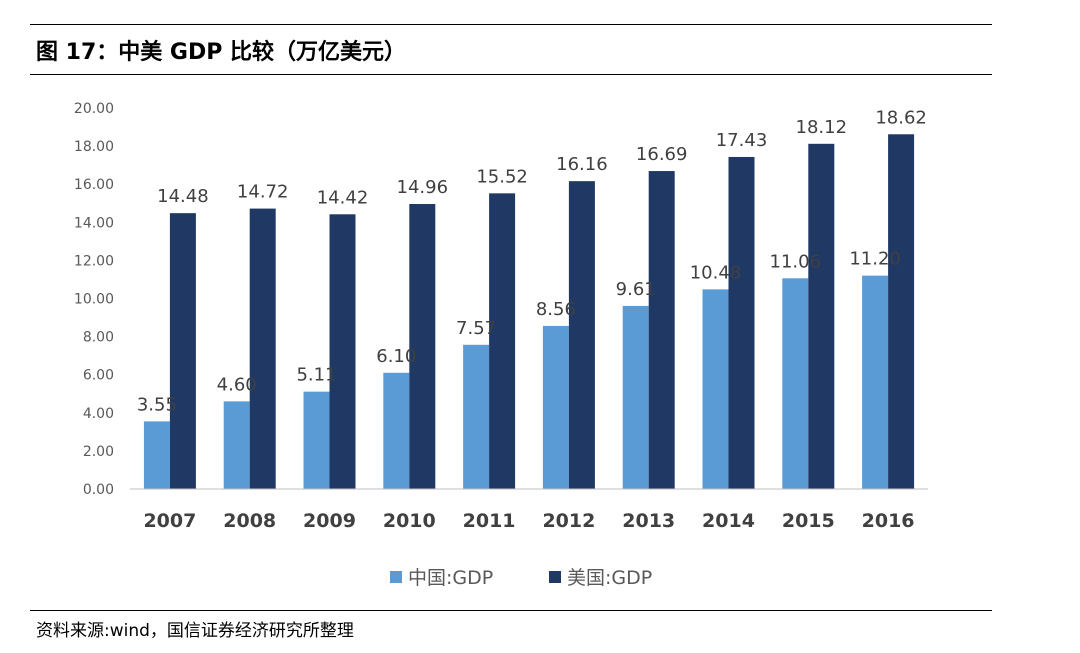 The width and height of the screenshot is (1080, 653). Describe the element at coordinates (716, 272) in the screenshot. I see `data-label-china-2014: 10.48` at that location.